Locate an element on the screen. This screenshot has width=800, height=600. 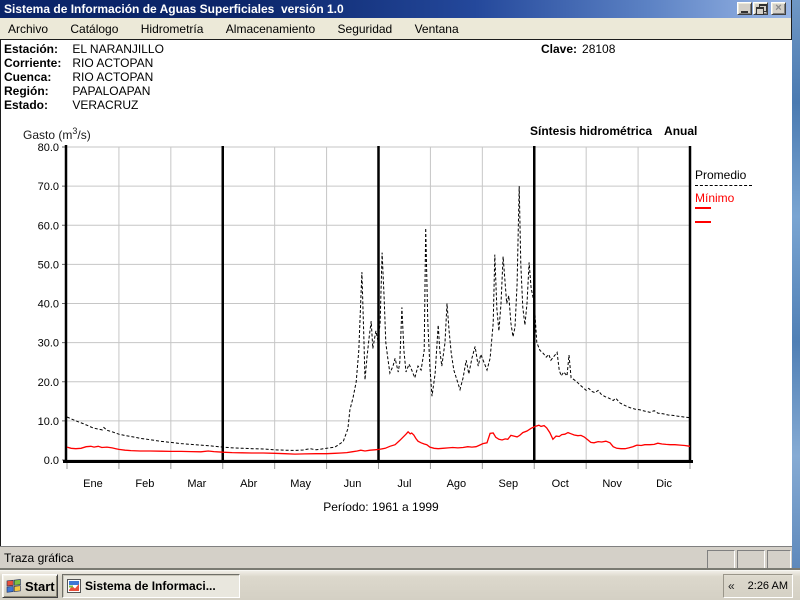
station-label: Estación: is located at coordinates (31, 49).